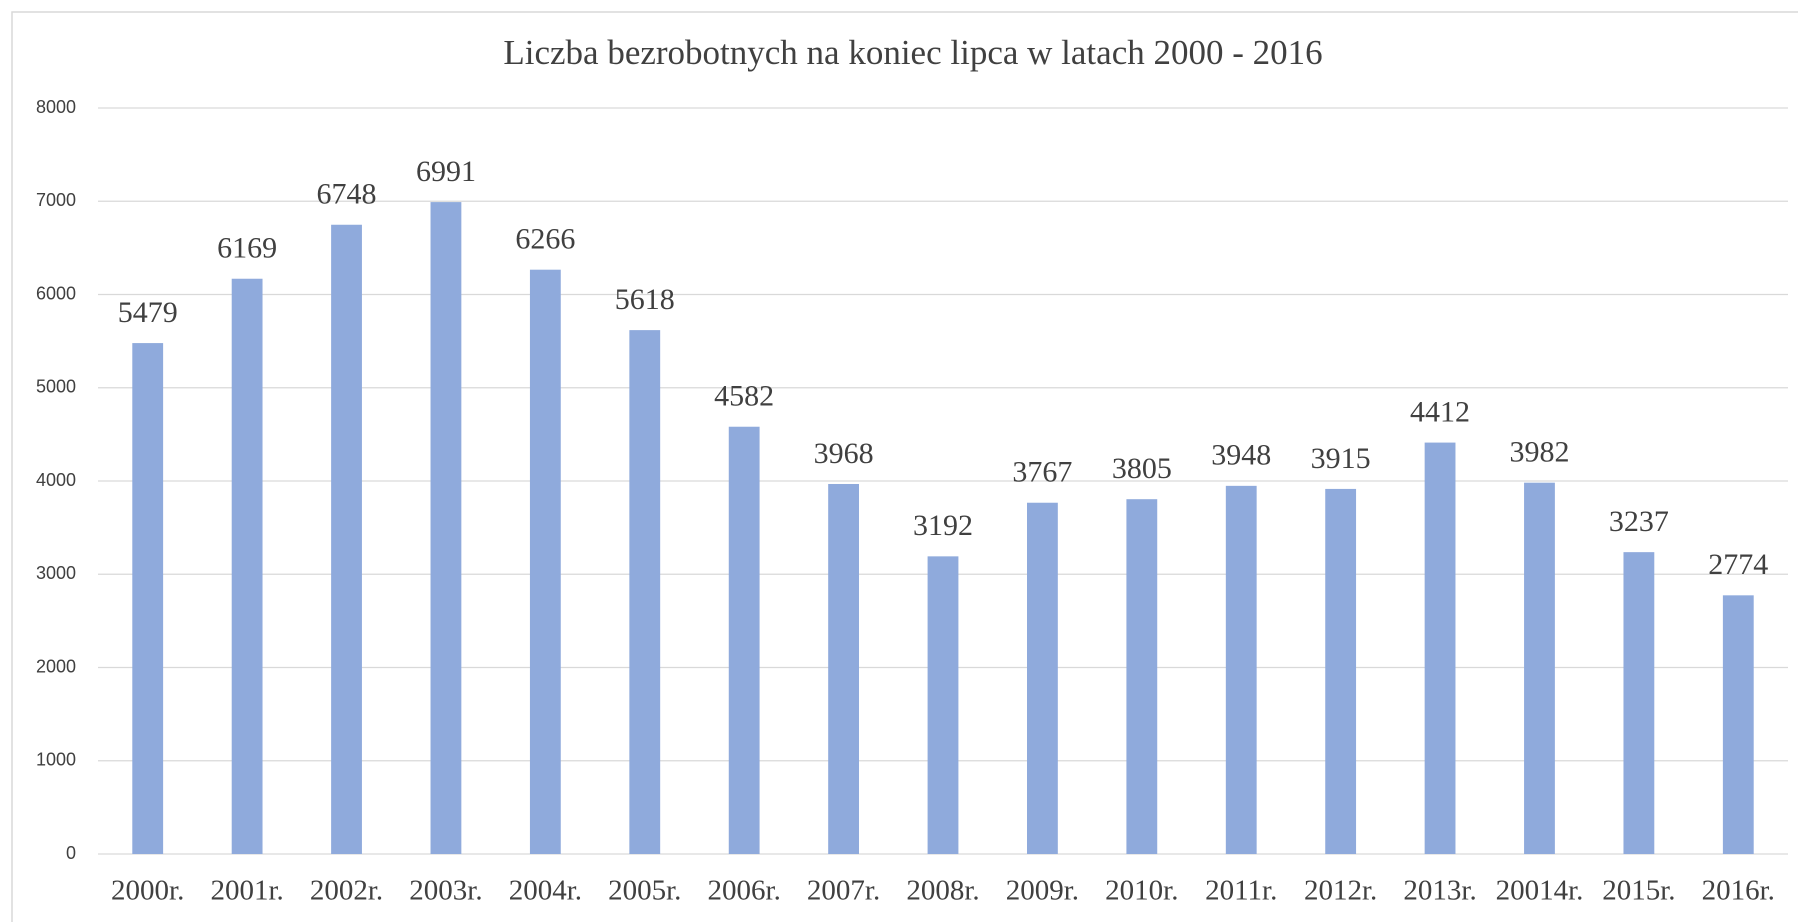 This screenshot has width=1798, height=922. Describe the element at coordinates (346, 891) in the screenshot. I see `x-tick-label: 2002r.` at that location.